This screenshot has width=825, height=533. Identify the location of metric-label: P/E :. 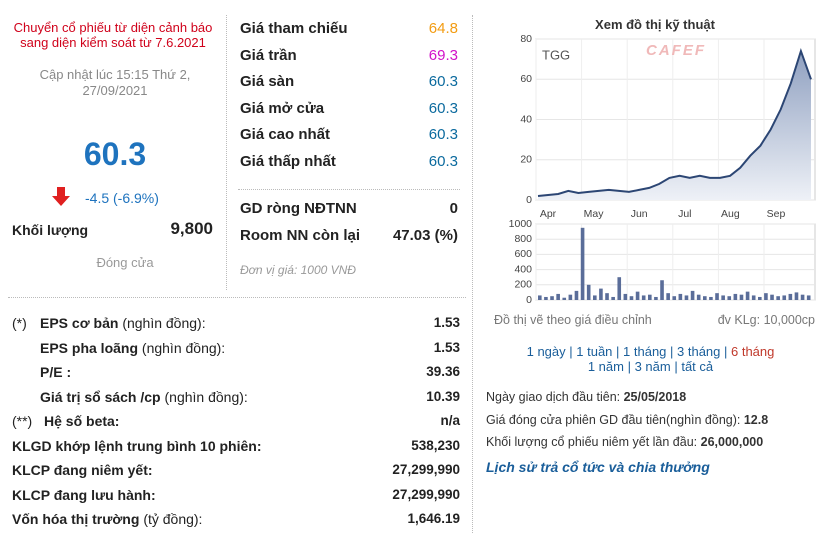
(55, 372).